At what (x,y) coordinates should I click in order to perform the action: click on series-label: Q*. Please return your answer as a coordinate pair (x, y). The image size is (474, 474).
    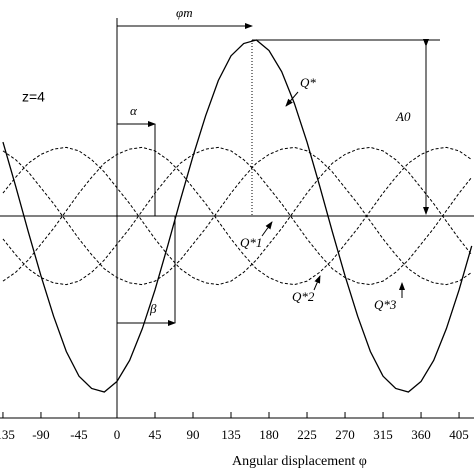
    Looking at the image, I should click on (308, 82).